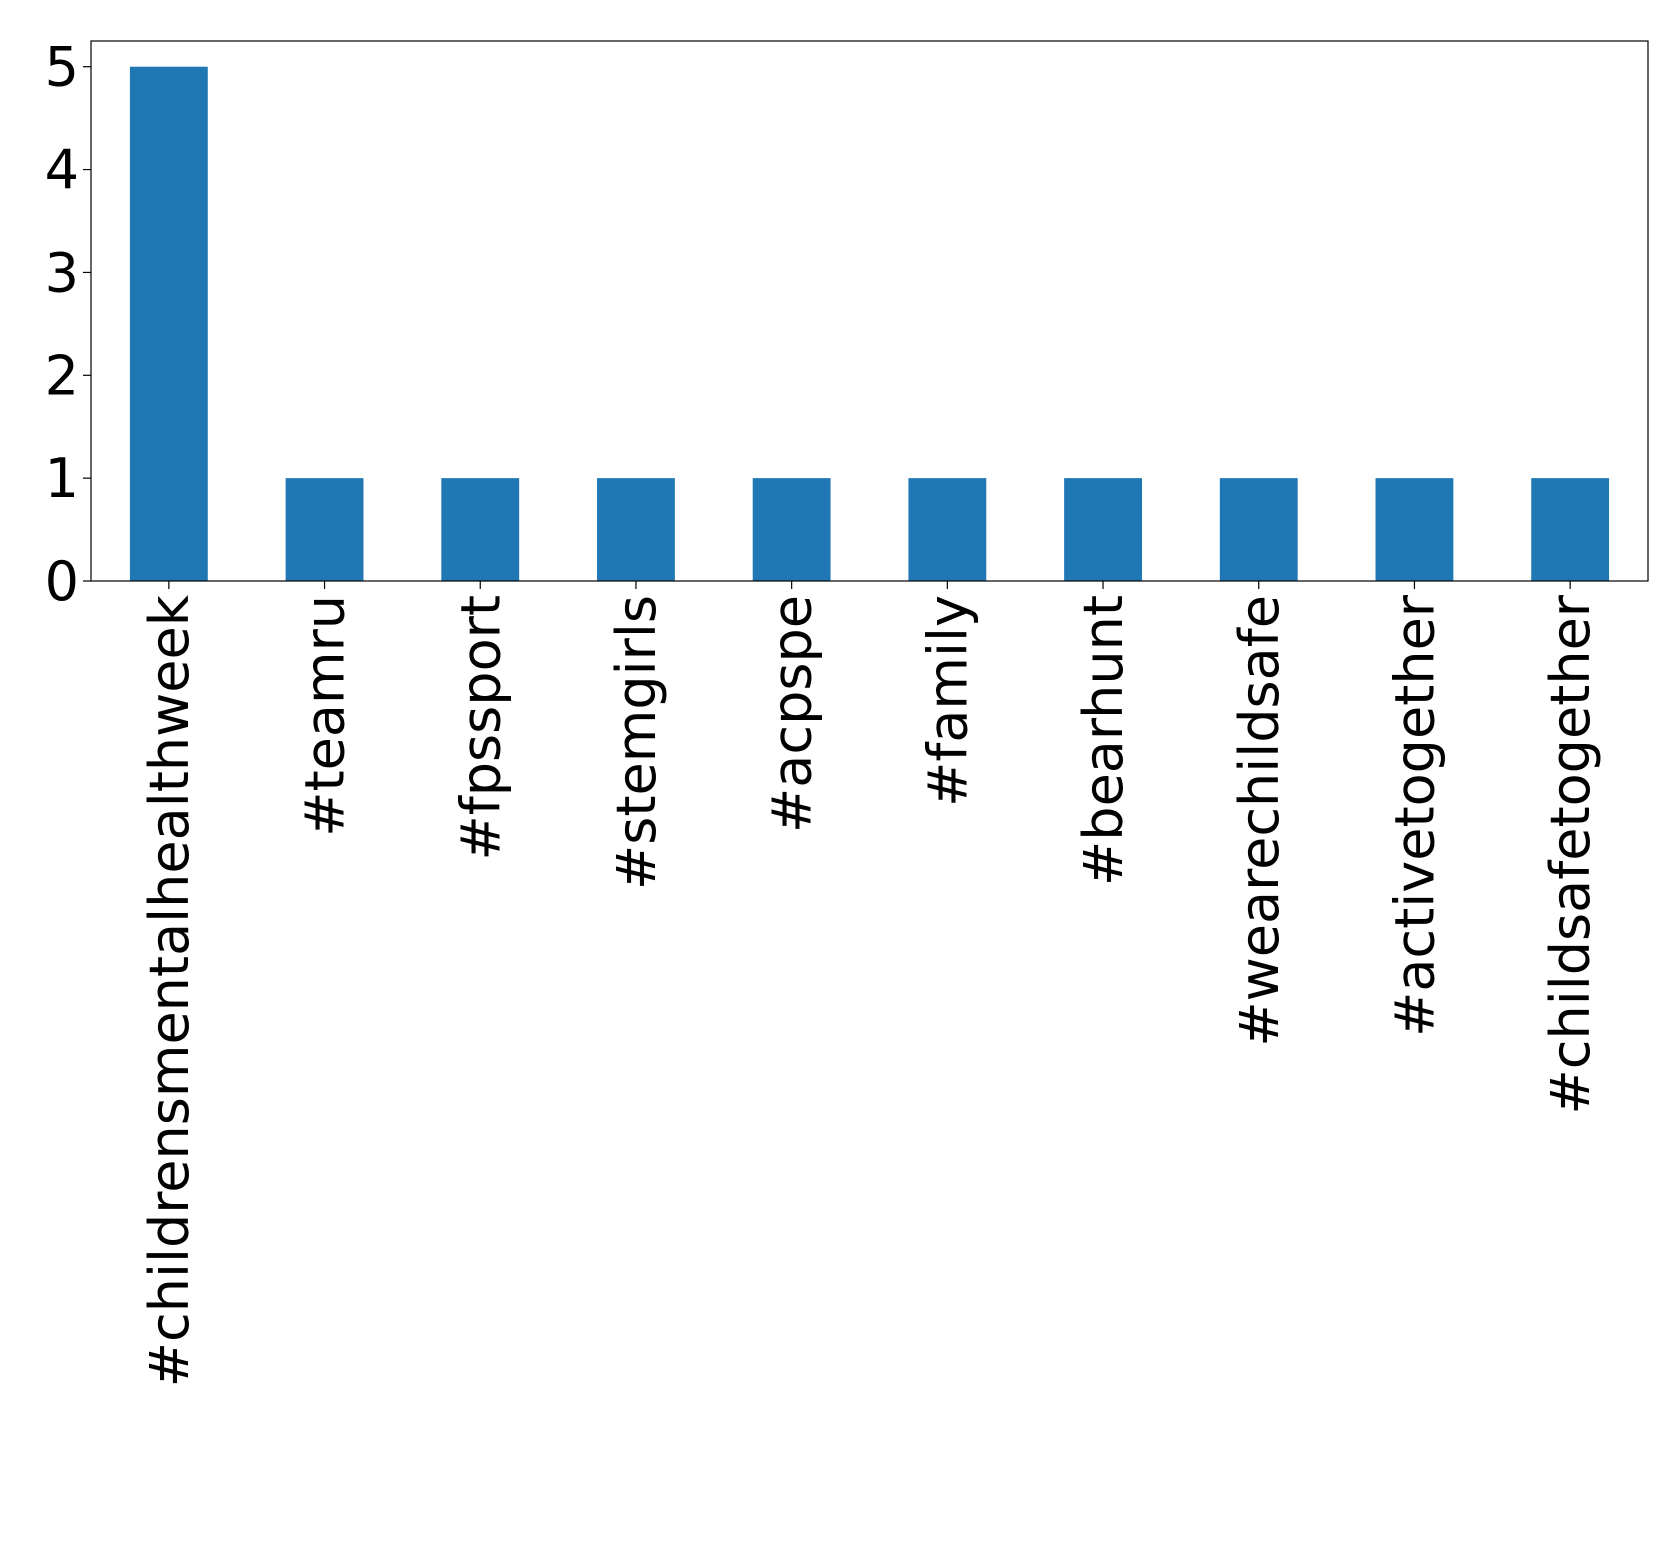 The width and height of the screenshot is (1679, 1545). Describe the element at coordinates (325, 716) in the screenshot. I see `x-tick-label: #teamru` at that location.